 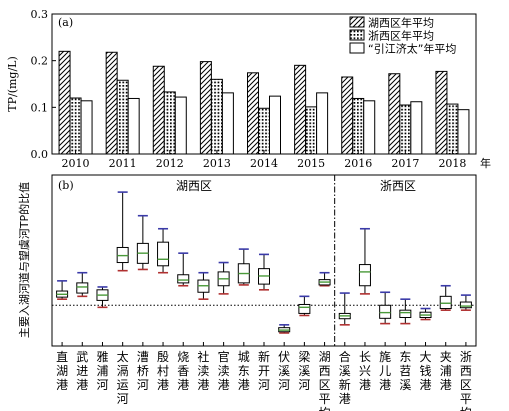 What do you see at coordinates (163, 371) in the screenshot?
I see `panel-b-x-tick-label: 殷村港` at bounding box center [163, 371].